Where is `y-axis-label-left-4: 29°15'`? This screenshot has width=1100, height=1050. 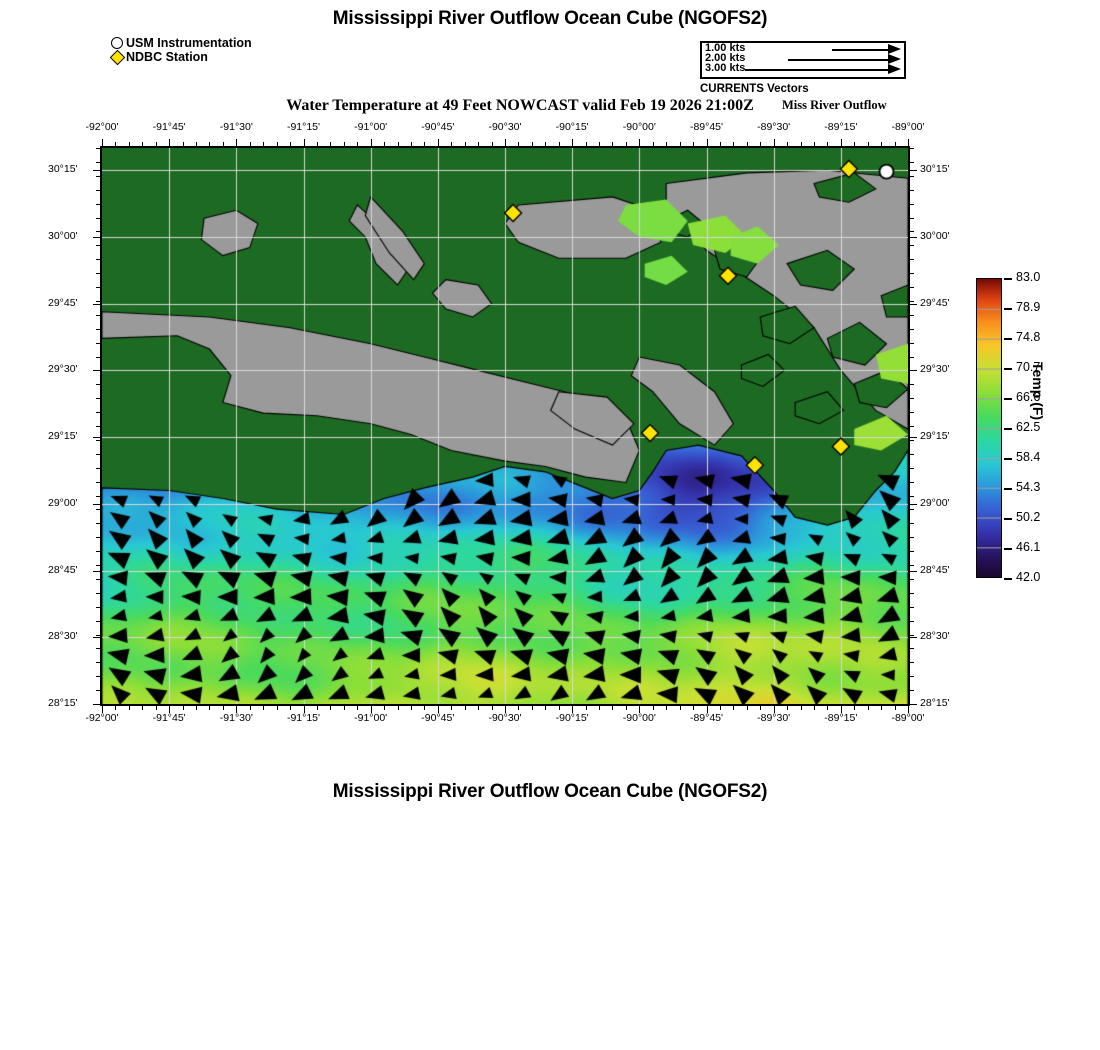 y-axis-label-left-4: 29°15' is located at coordinates (63, 436).